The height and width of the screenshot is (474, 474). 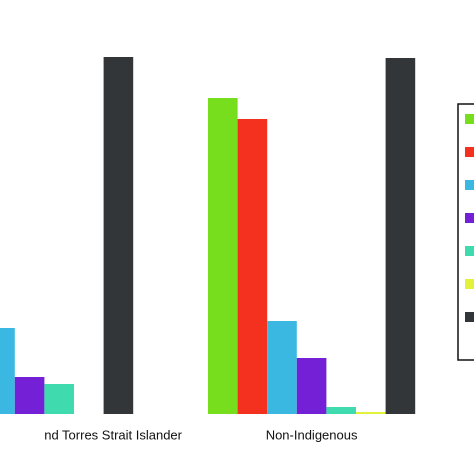 I want to click on x-tick-label: nd Torres Strait Islander, so click(x=113, y=434).